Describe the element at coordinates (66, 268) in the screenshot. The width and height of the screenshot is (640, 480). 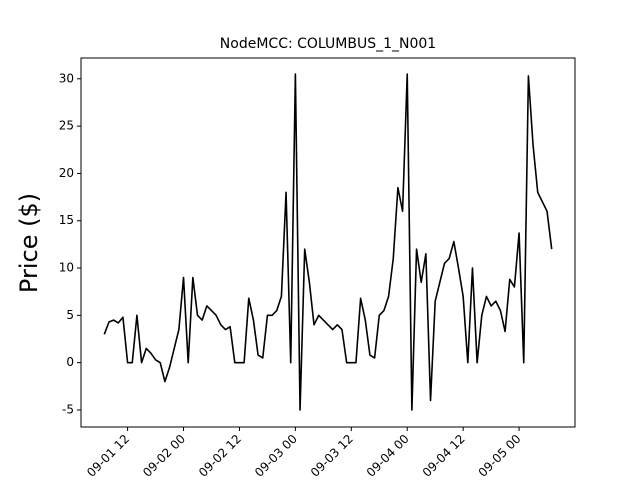
I see `y-tick-label: 10` at that location.